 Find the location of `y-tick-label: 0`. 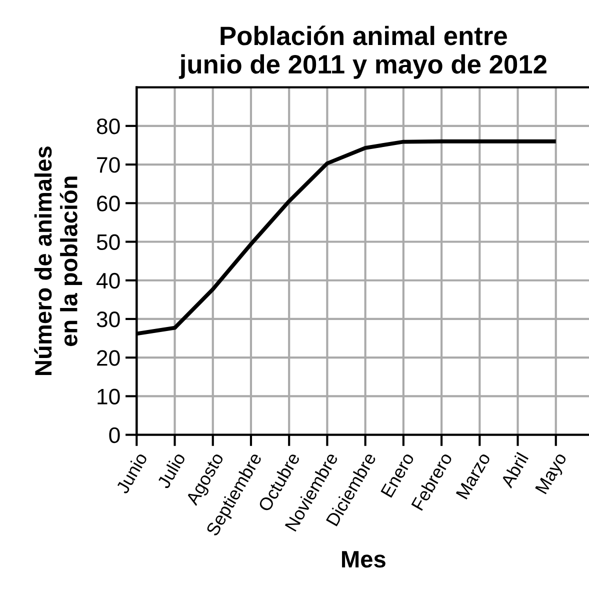

y-tick-label: 0 is located at coordinates (114, 435).